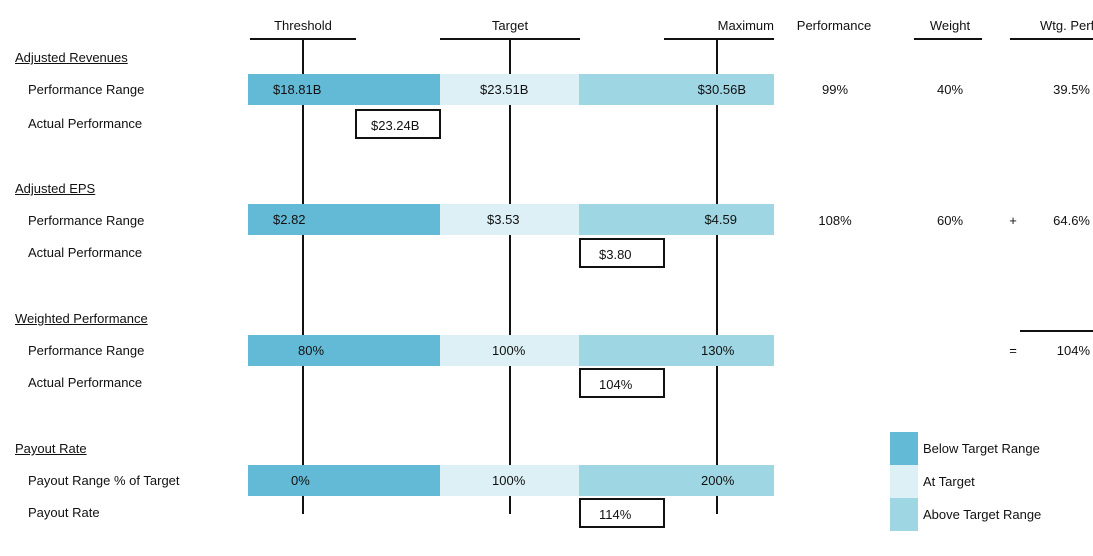 The height and width of the screenshot is (556, 1093). What do you see at coordinates (504, 89) in the screenshot?
I see `target-value: $23.51B` at bounding box center [504, 89].